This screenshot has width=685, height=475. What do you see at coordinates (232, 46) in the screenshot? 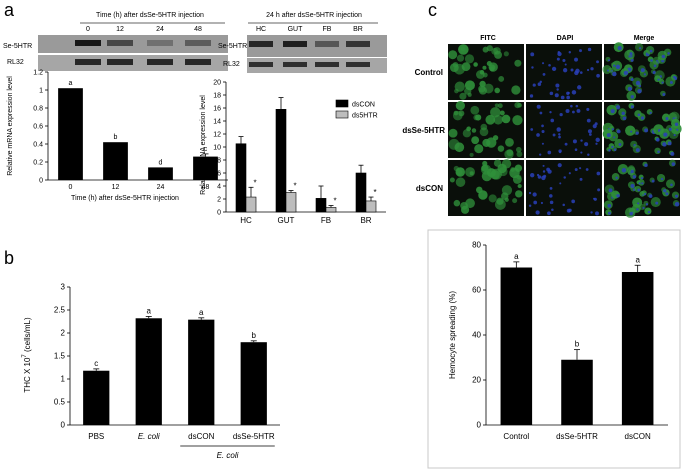
I see `blot-right-row-se5htr: Se-5HTR` at bounding box center [232, 46].